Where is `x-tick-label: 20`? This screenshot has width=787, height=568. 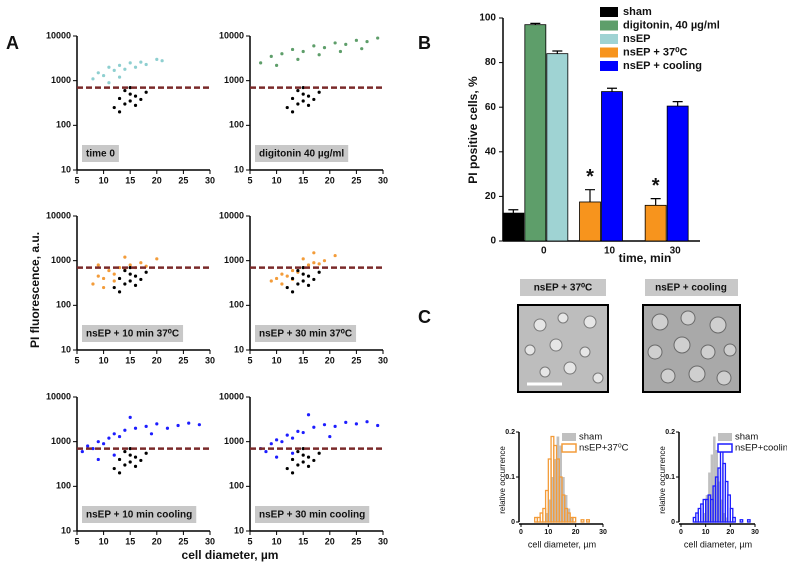
x-tick-label: 20 is located at coordinates (330, 541).